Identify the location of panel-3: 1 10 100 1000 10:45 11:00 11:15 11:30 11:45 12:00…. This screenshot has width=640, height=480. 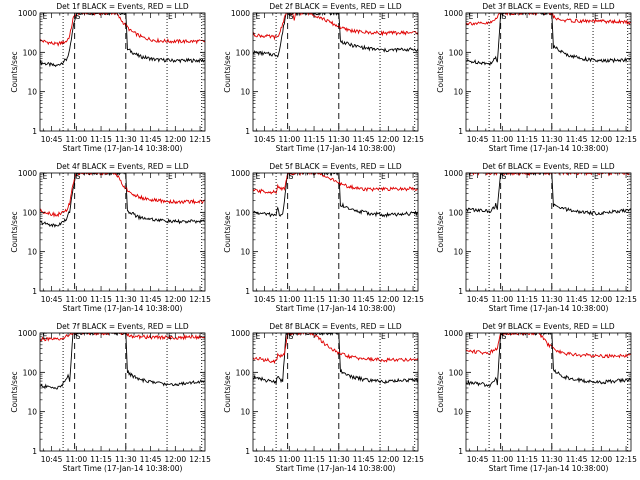
(536, 77).